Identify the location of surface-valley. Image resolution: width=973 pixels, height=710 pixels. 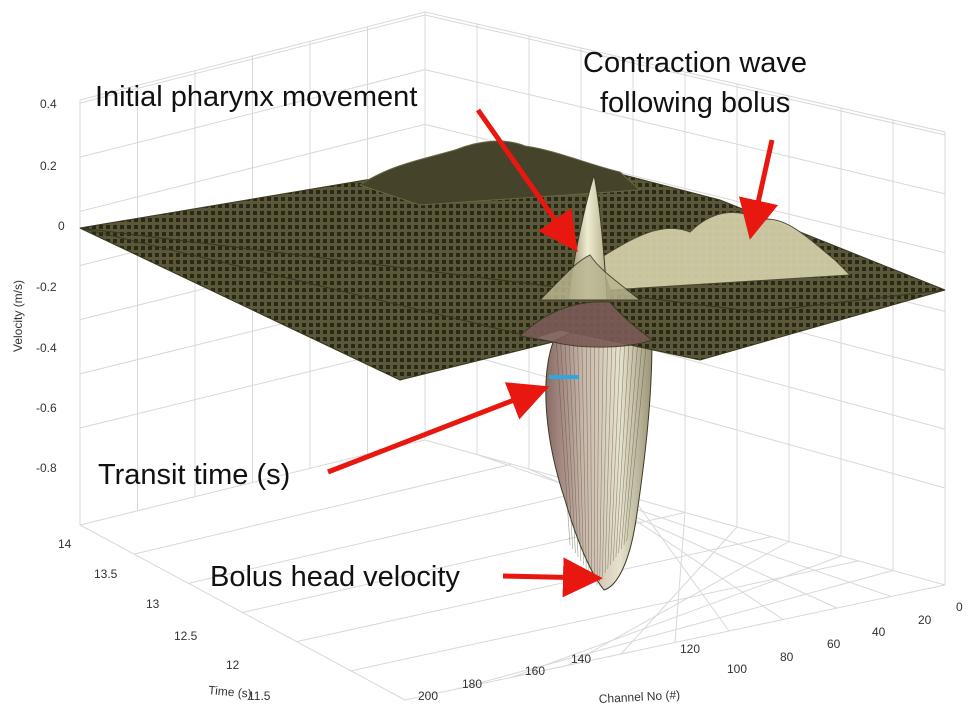
(599, 454).